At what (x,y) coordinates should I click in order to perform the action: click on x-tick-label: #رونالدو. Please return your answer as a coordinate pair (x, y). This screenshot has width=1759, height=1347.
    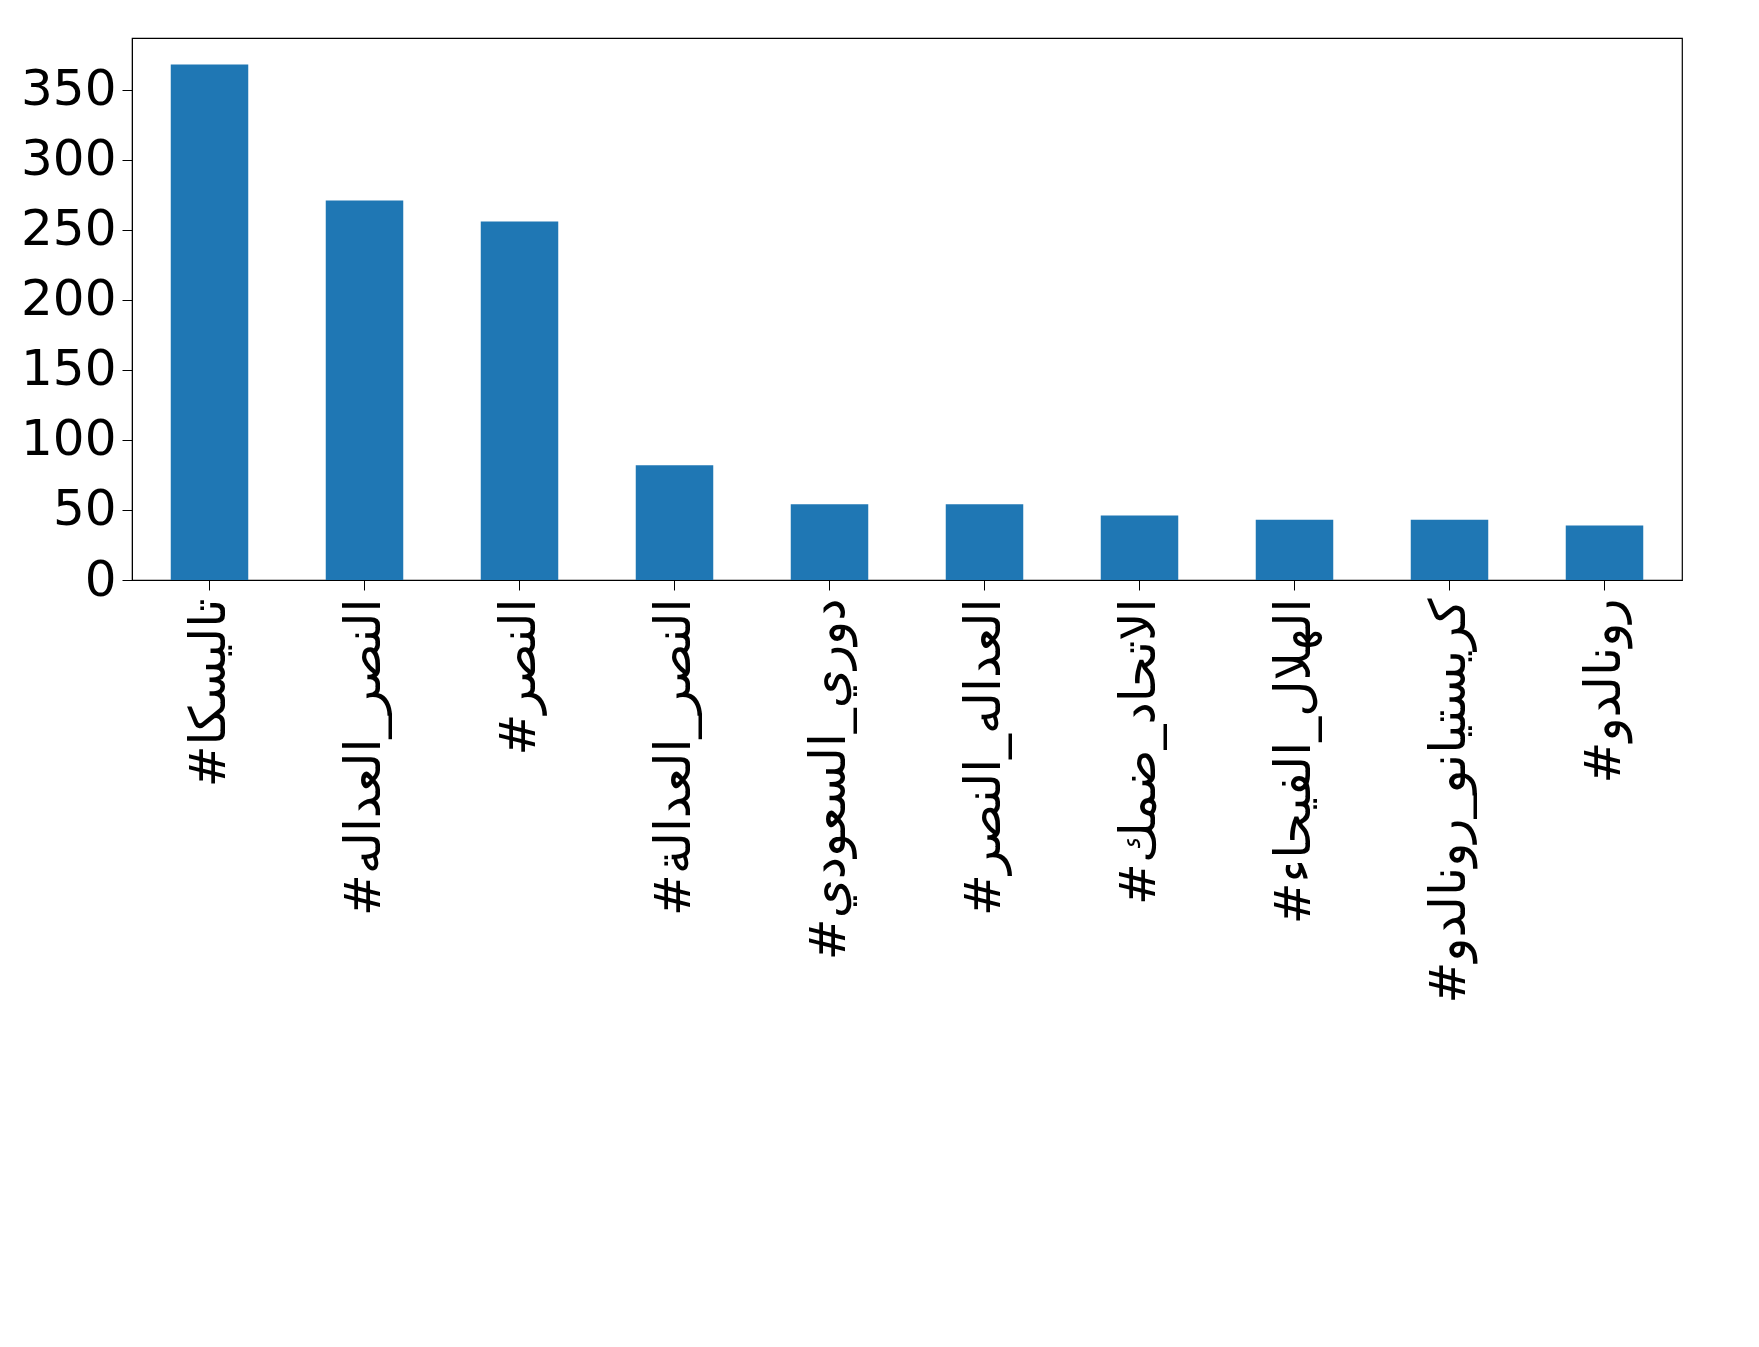
    Looking at the image, I should click on (1603, 691).